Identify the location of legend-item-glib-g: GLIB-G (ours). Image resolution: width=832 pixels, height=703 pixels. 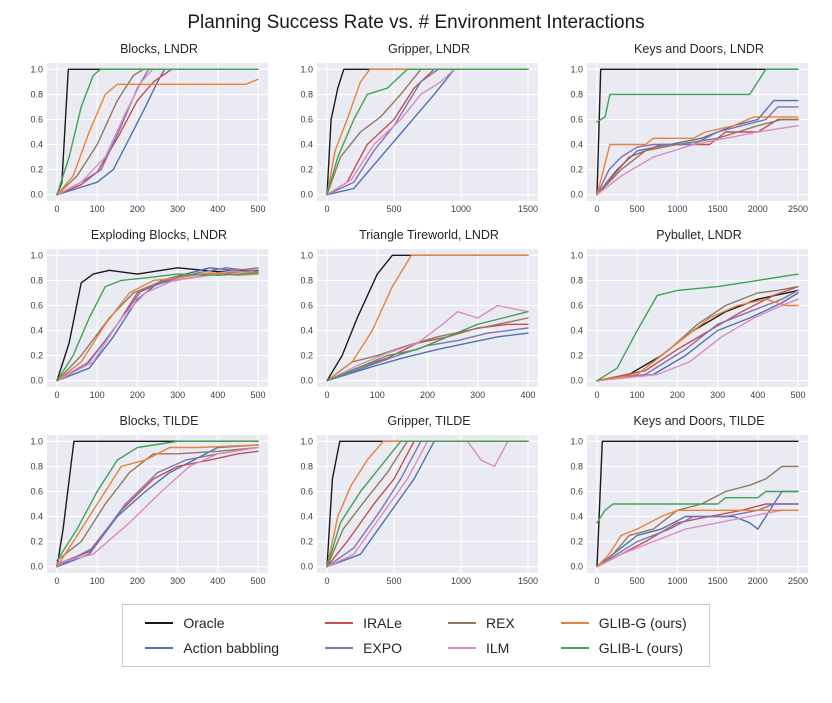
(623, 623).